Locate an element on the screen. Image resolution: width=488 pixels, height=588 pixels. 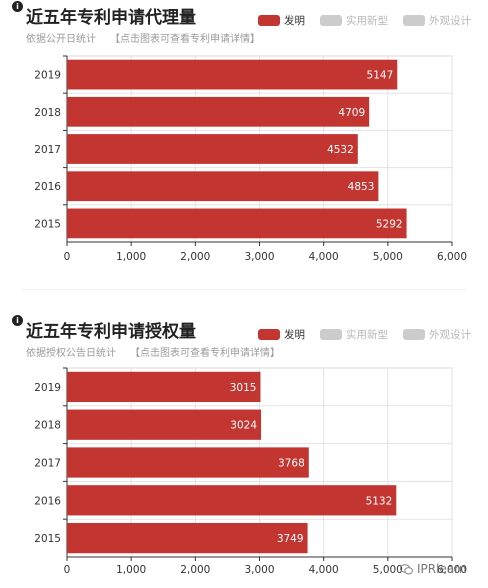
data-label: 4532 is located at coordinates (340, 150).